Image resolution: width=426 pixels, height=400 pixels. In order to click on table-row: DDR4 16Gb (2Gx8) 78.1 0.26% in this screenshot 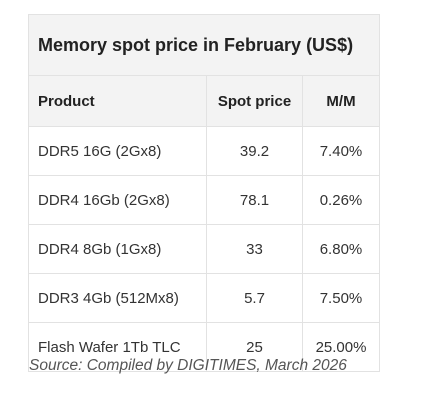, I will do `click(204, 200)`.